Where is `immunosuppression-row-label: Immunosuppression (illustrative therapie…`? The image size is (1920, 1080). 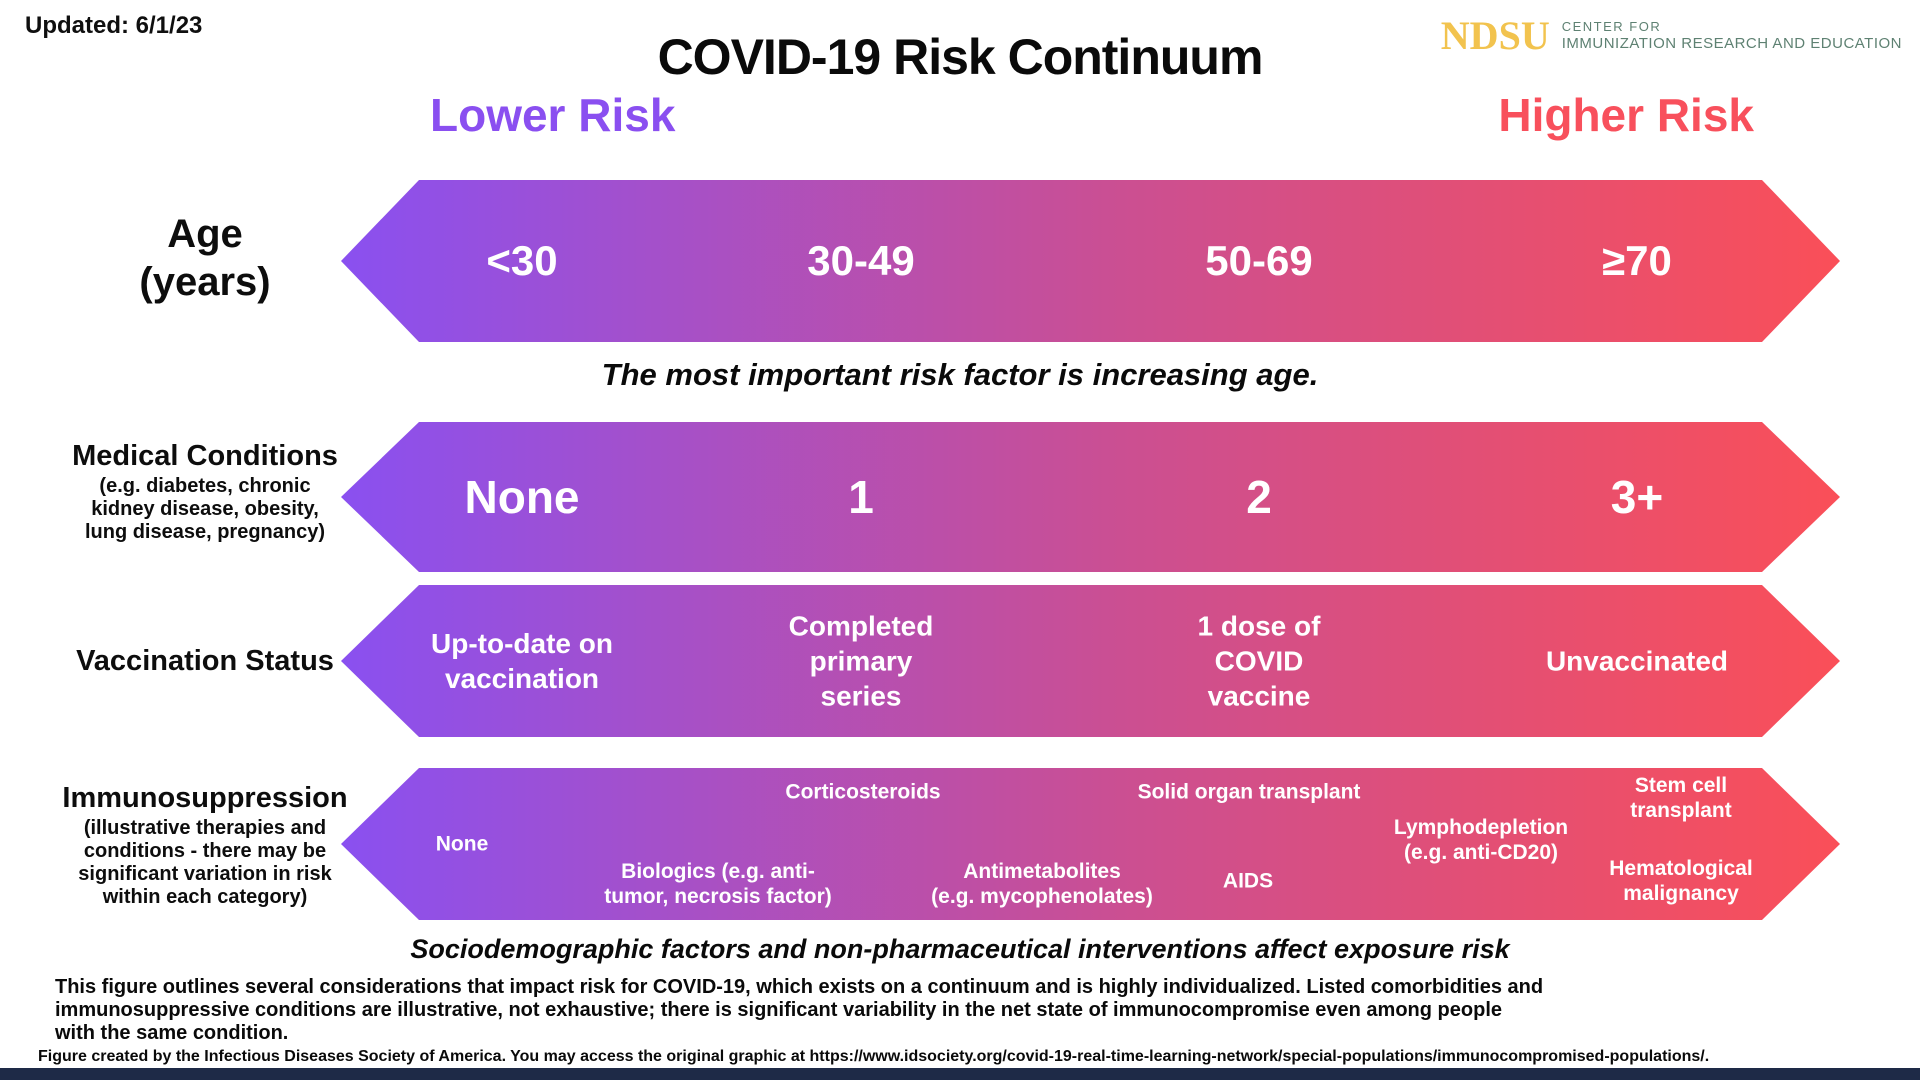
immunosuppression-row-label: Immunosuppression (illustrative therapie… is located at coordinates (205, 845).